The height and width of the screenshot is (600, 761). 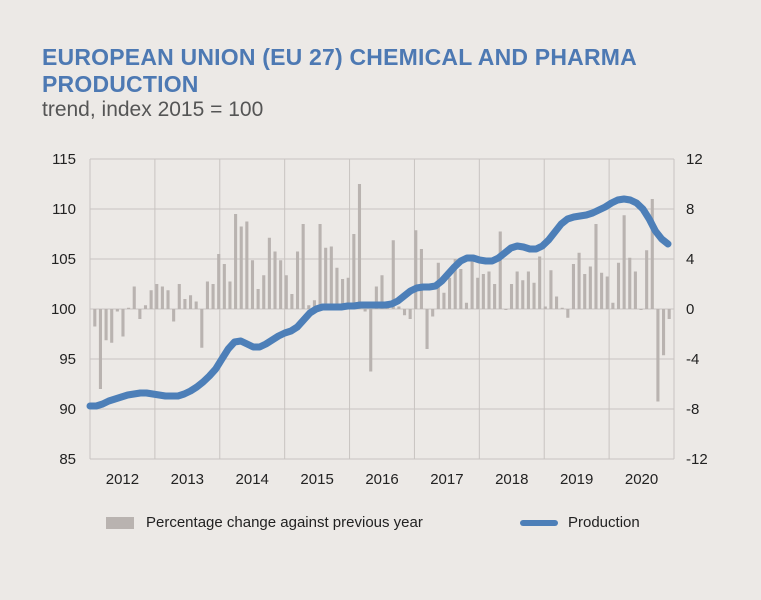 What do you see at coordinates (641, 479) in the screenshot?
I see `x-tick-label: 2020` at bounding box center [641, 479].